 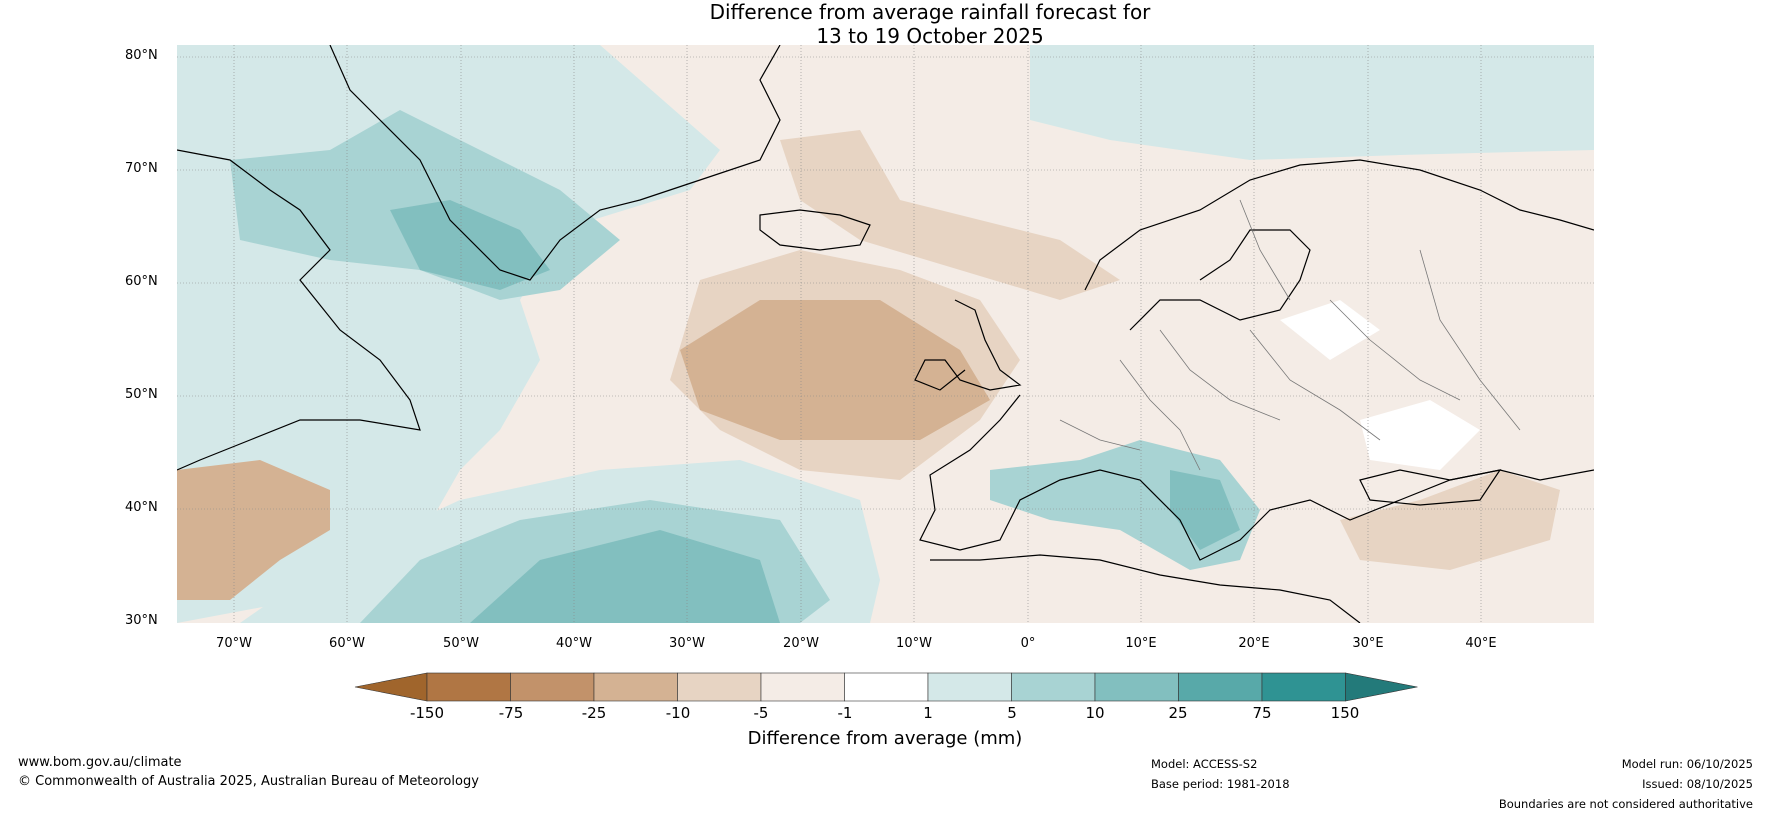 What do you see at coordinates (815, 230) in the screenshot?
I see `coast-iceland` at bounding box center [815, 230].